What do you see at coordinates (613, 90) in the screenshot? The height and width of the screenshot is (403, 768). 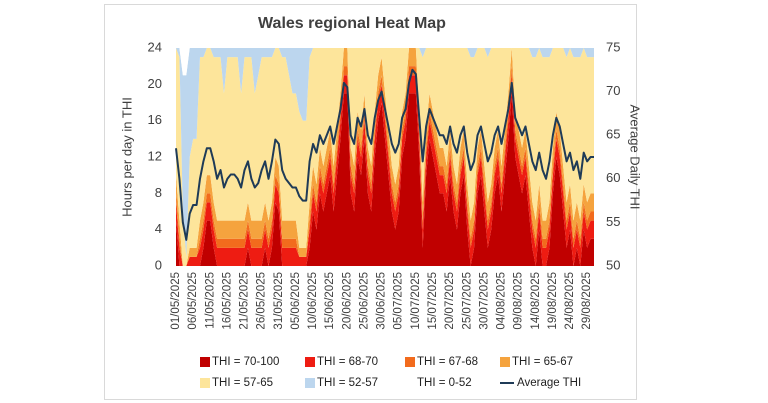 I see `y2-tick-label: 70` at bounding box center [613, 90].